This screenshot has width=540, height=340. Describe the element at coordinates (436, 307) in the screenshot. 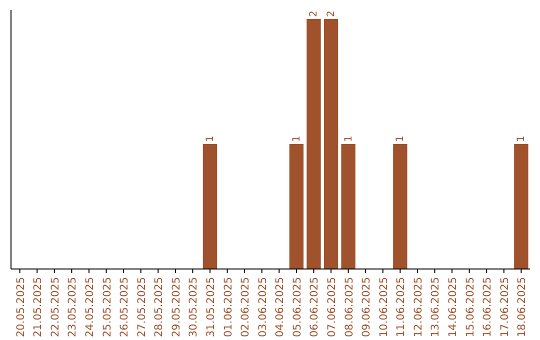

I see `x-tick-label: 13.06.2025` at that location.